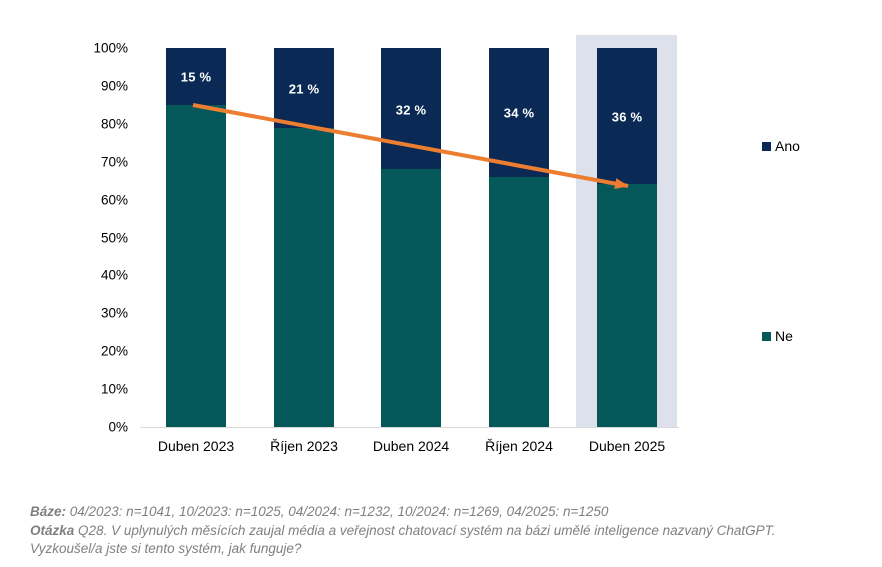  Describe the element at coordinates (519, 446) in the screenshot. I see `x-axis-label: Říjen 2024` at that location.